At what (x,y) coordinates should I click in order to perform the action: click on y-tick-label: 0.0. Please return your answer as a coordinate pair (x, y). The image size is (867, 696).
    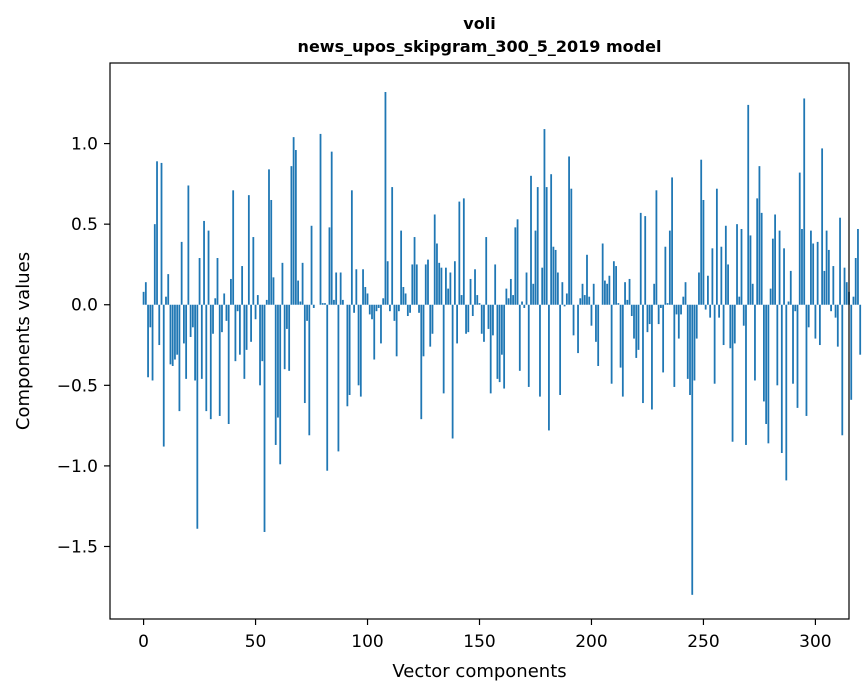
    Looking at the image, I should click on (84, 306).